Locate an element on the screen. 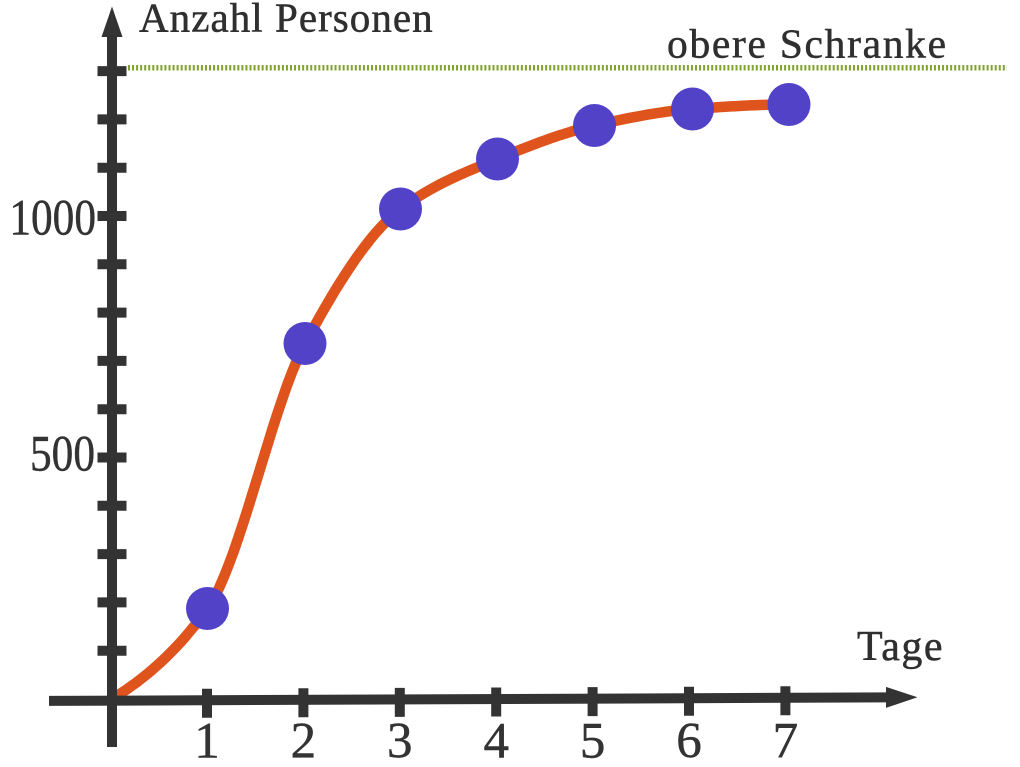 This screenshot has height=767, width=1020. svg-text: 3 is located at coordinates (400, 738).